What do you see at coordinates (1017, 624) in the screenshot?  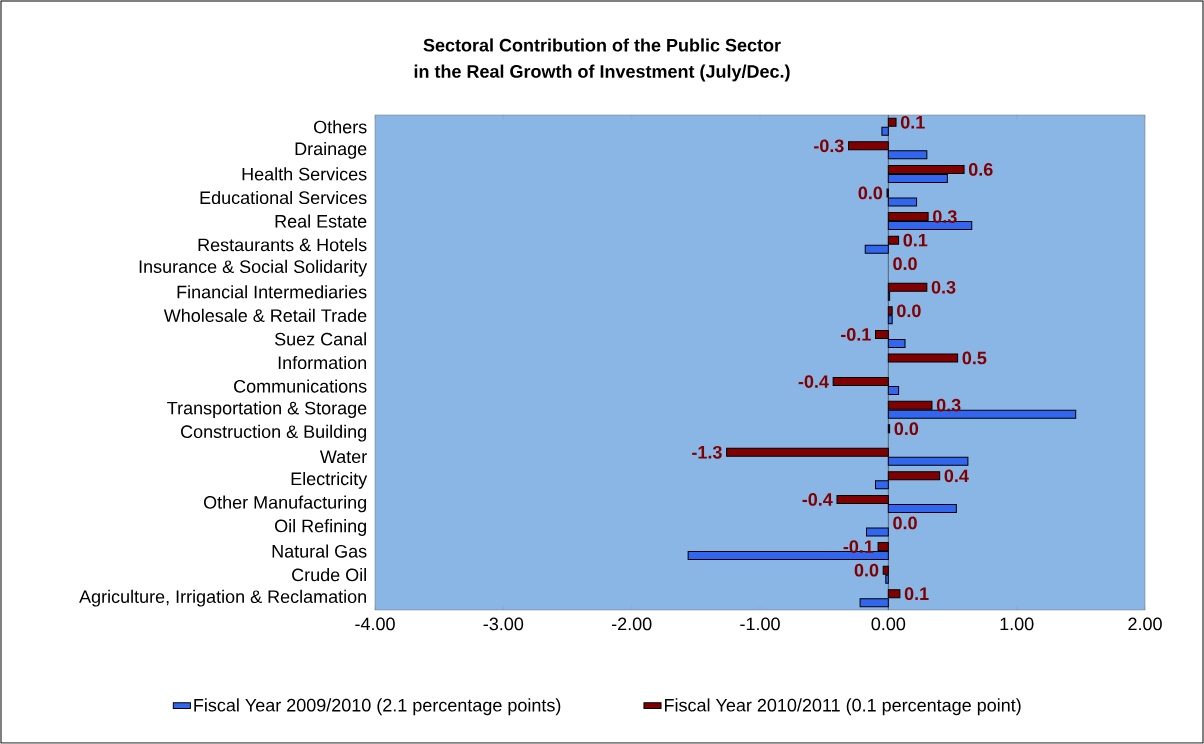 I see `x-tick-label: 1.00` at bounding box center [1017, 624].